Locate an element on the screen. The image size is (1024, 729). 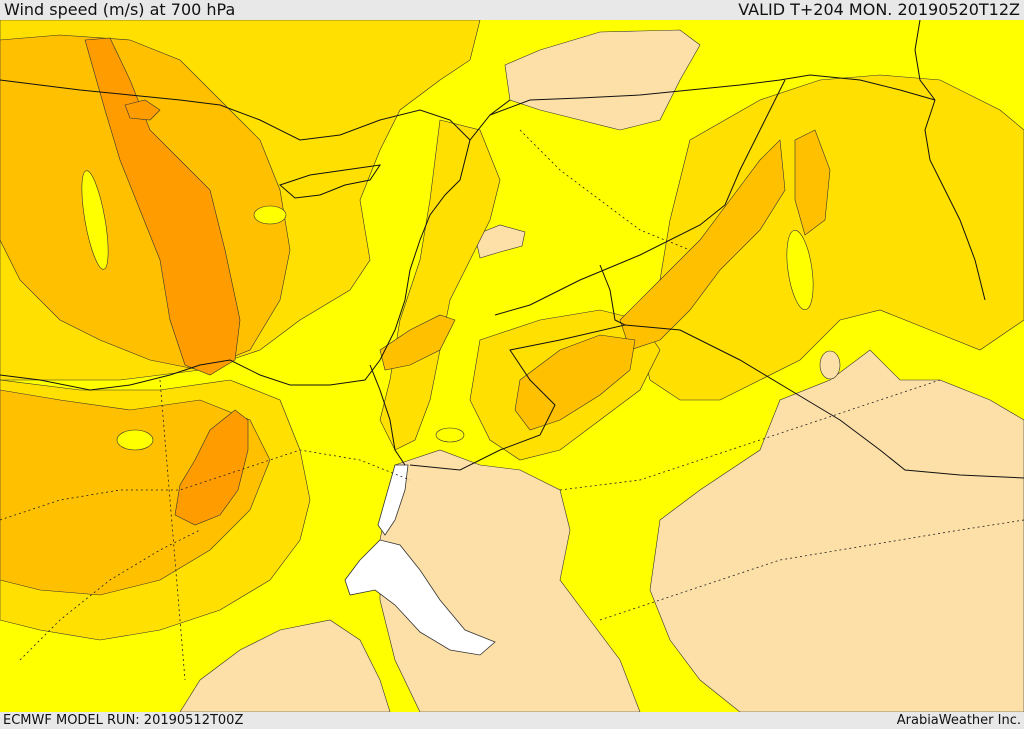
zone-high-egypt-west is located at coordinates (135, 492).